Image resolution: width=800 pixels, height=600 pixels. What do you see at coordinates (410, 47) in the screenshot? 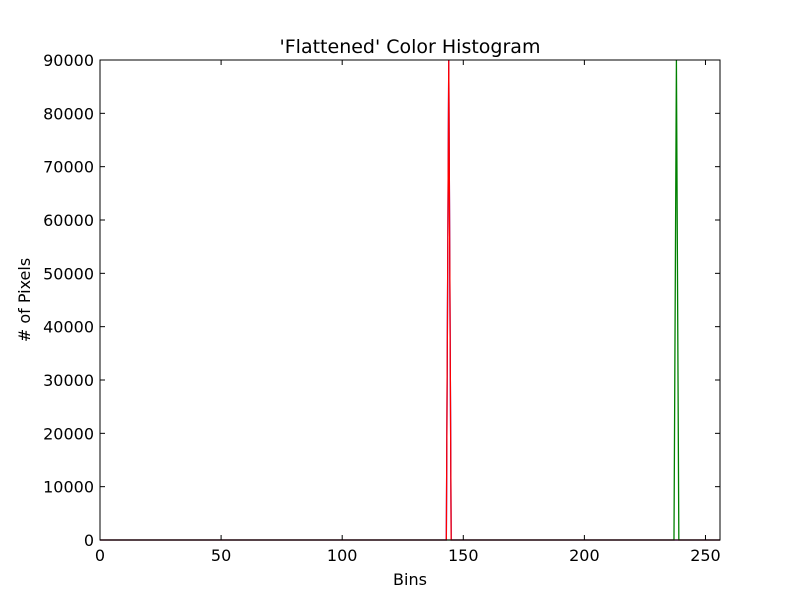
I see `chart-title: 'Flattened' Color Histogram` at bounding box center [410, 47].